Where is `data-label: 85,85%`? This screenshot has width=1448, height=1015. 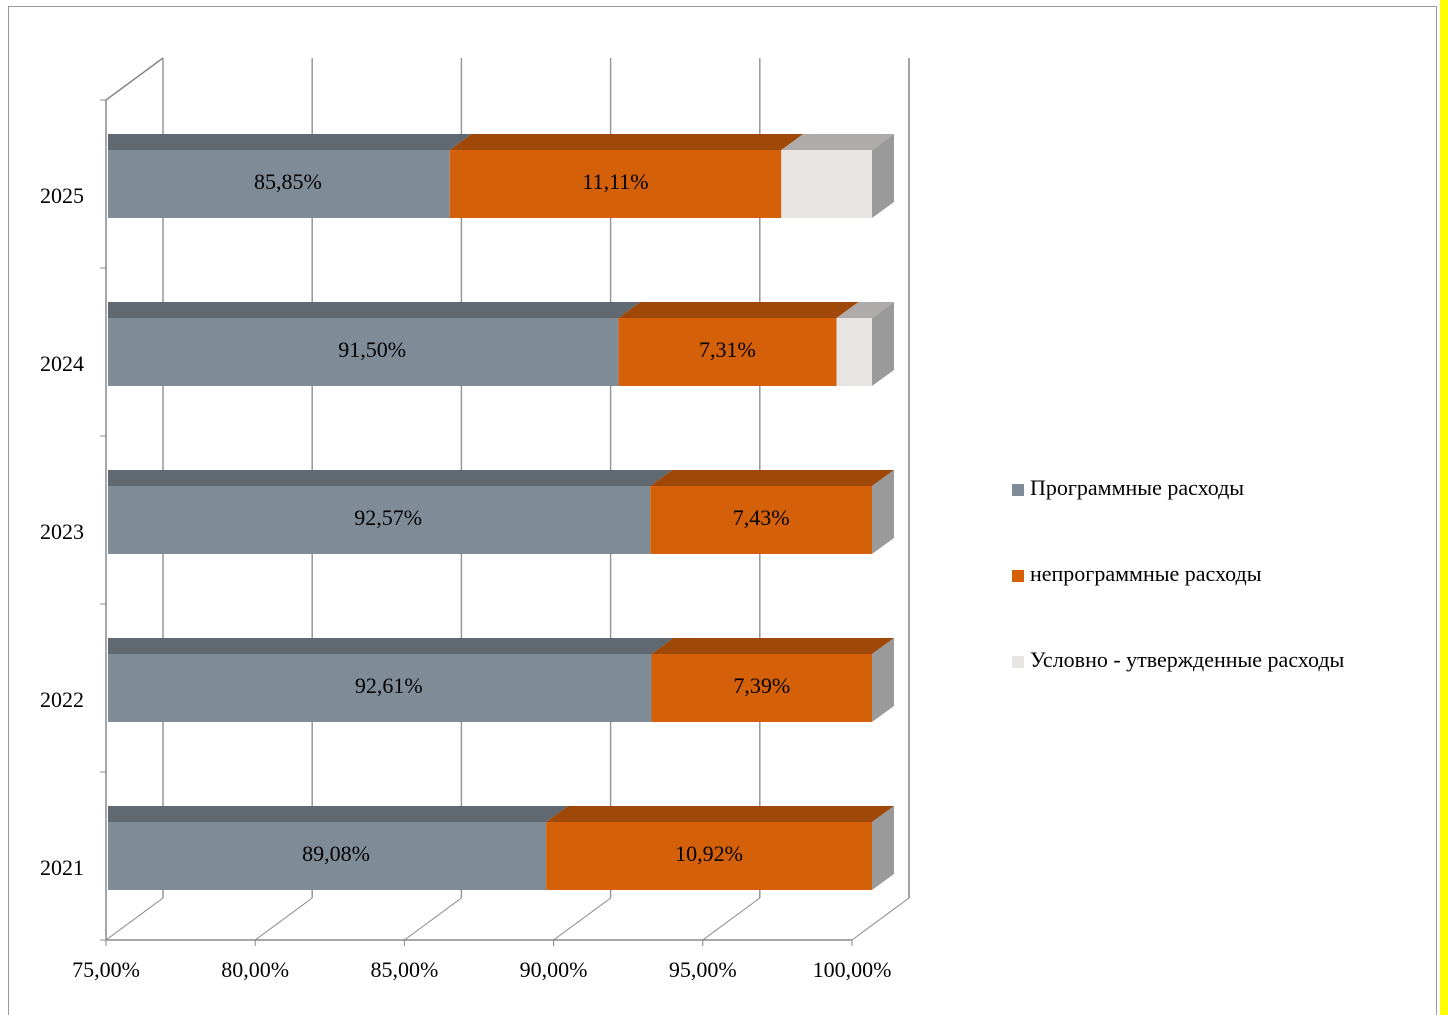 data-label: 85,85% is located at coordinates (288, 181).